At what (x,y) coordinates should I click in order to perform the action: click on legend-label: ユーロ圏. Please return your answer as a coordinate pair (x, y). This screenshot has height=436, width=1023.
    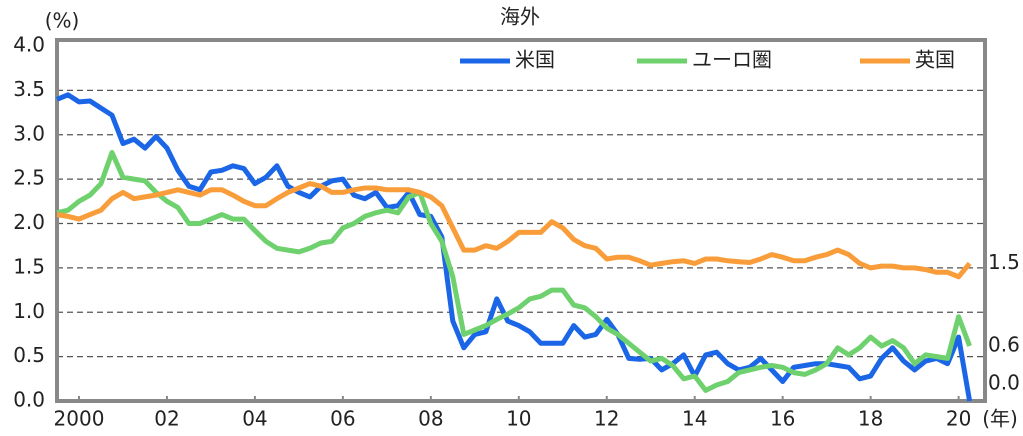
    Looking at the image, I should click on (732, 60).